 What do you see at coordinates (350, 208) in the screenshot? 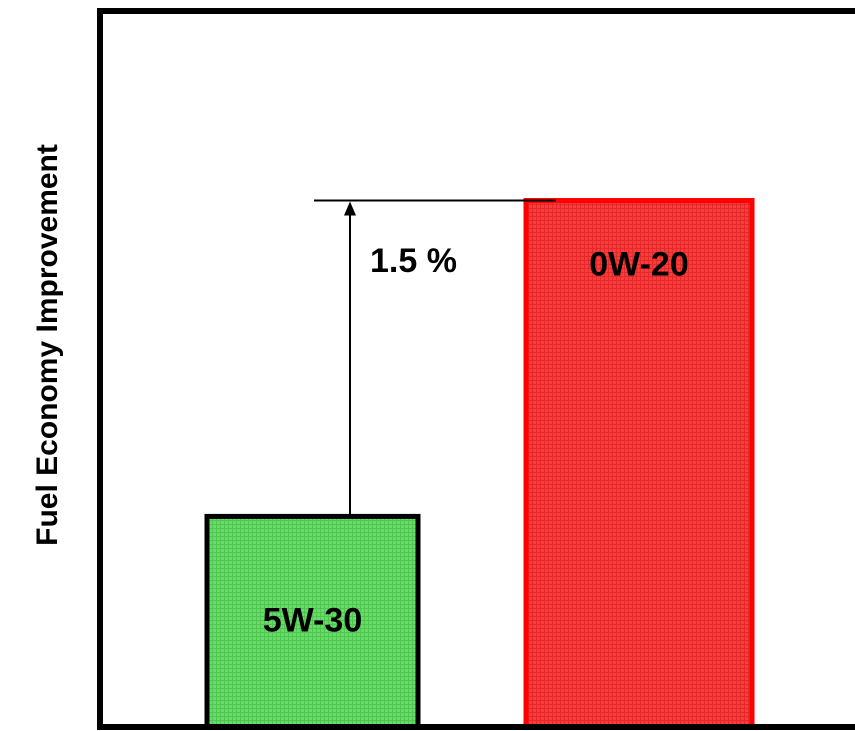
I see `arrow-head` at bounding box center [350, 208].